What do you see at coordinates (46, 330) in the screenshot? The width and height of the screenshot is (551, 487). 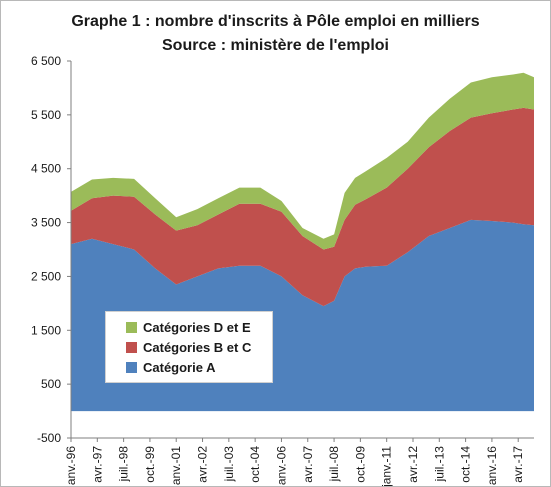 I see `y-tick-label: 1 500` at bounding box center [46, 330].